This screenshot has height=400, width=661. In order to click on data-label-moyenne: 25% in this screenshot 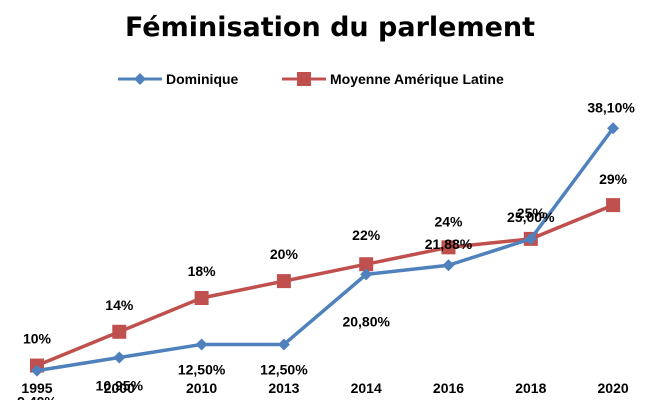, I will do `click(531, 213)`.